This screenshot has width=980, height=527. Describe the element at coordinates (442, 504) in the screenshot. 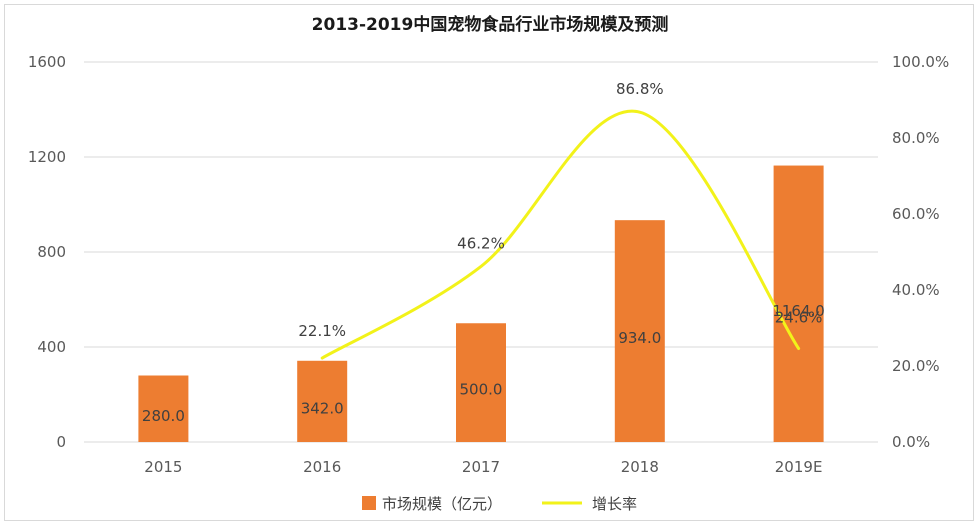

I see `legend-label-bar: 市场规模（亿元）` at that location.